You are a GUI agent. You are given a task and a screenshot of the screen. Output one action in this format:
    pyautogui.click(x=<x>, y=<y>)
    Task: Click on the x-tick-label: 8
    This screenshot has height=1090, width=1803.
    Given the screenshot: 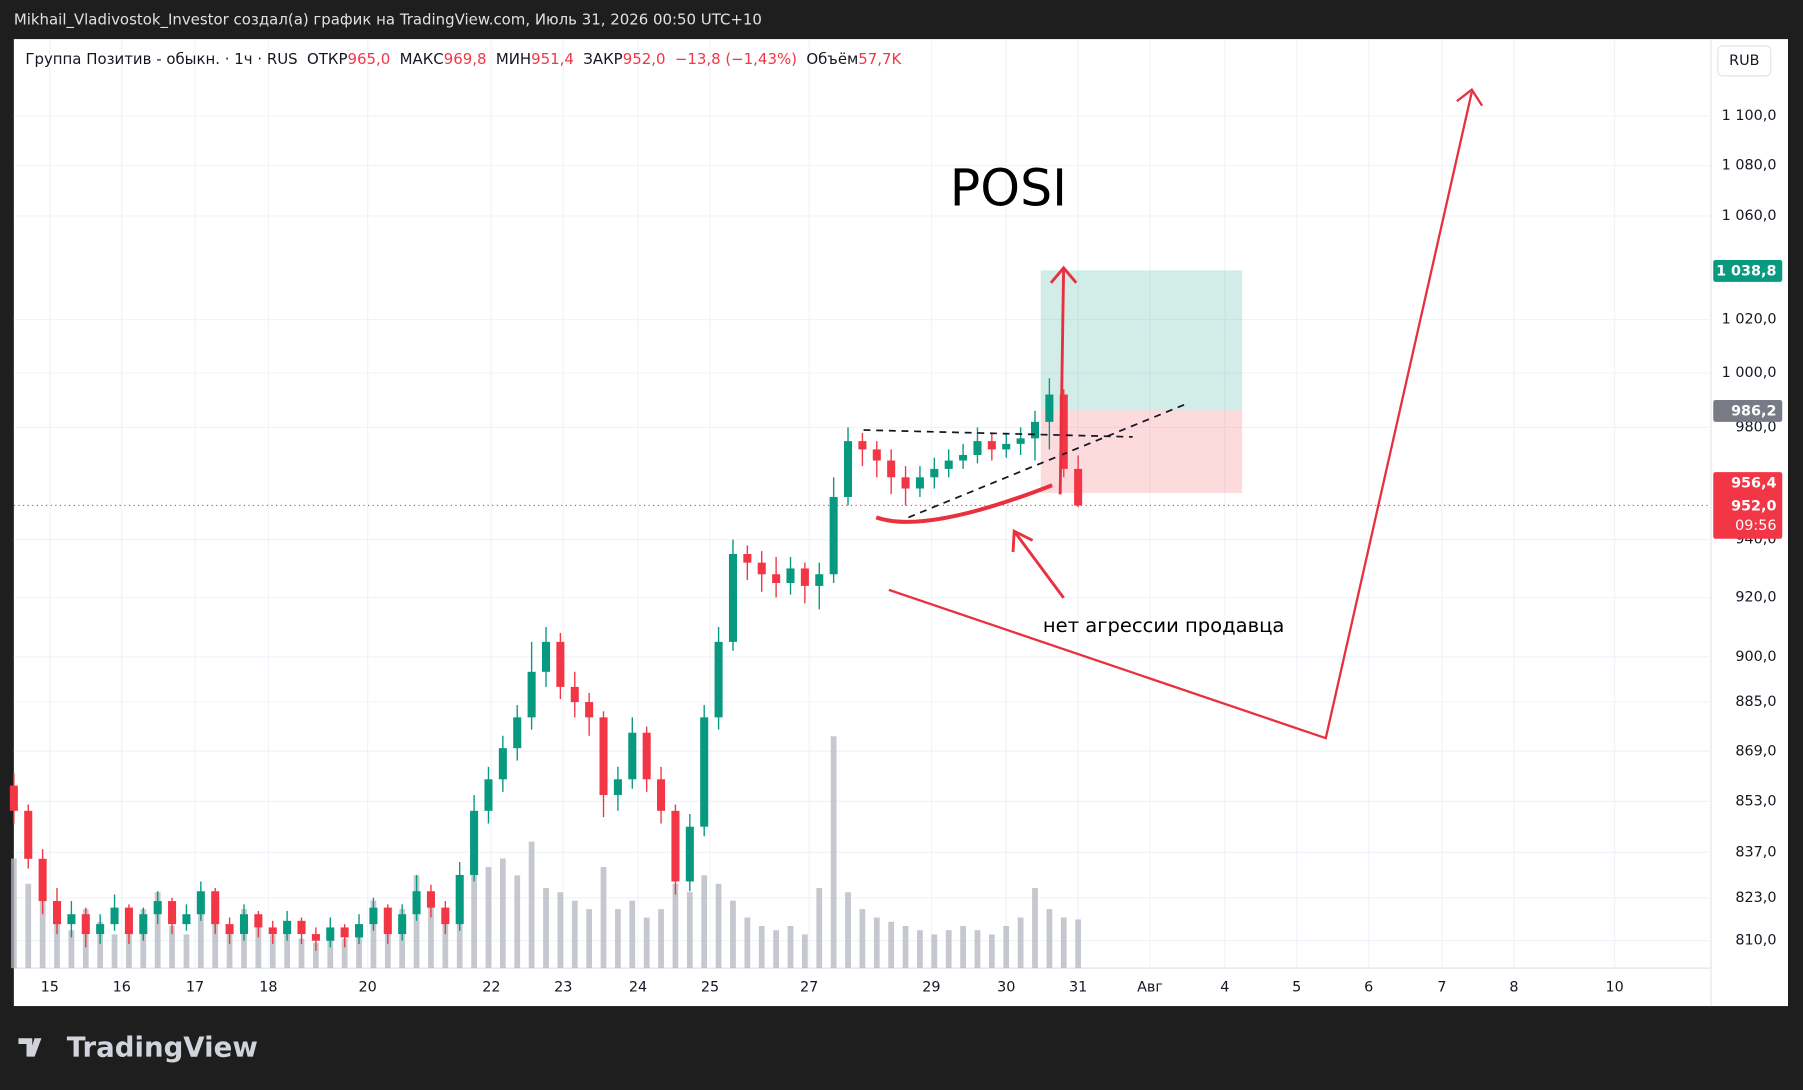 What is the action you would take?
    pyautogui.click(x=1513, y=988)
    